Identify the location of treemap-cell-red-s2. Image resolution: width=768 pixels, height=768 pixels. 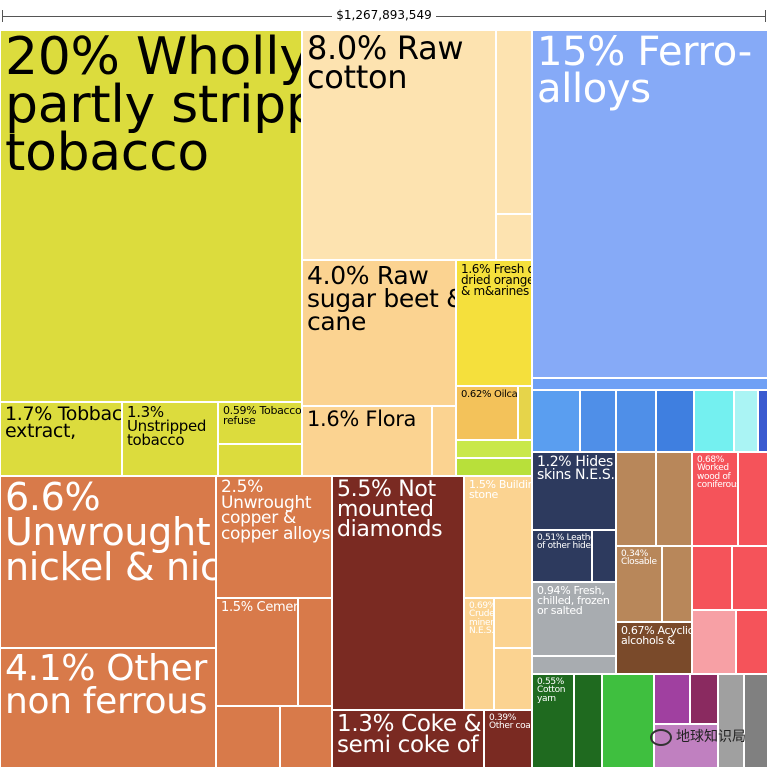
(712, 578).